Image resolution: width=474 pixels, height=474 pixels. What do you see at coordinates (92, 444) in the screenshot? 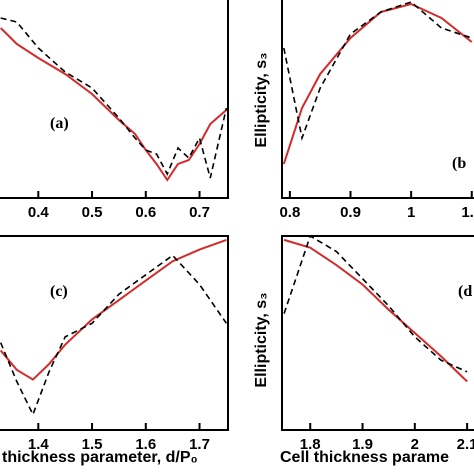
I see `x-tick-label: 1.5` at bounding box center [92, 444].